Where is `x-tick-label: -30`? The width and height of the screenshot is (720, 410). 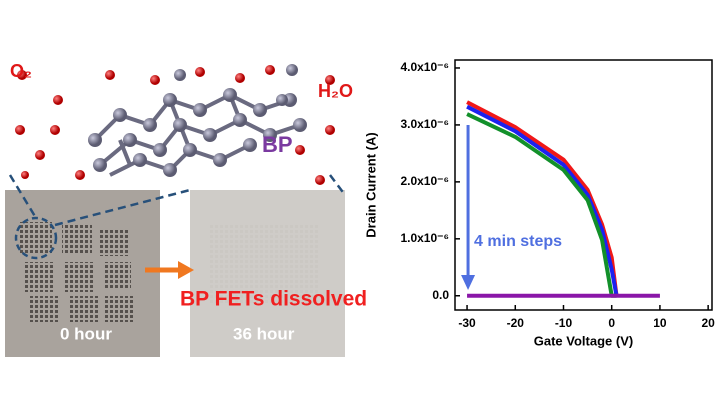 x-tick-label: -30 is located at coordinates (467, 323).